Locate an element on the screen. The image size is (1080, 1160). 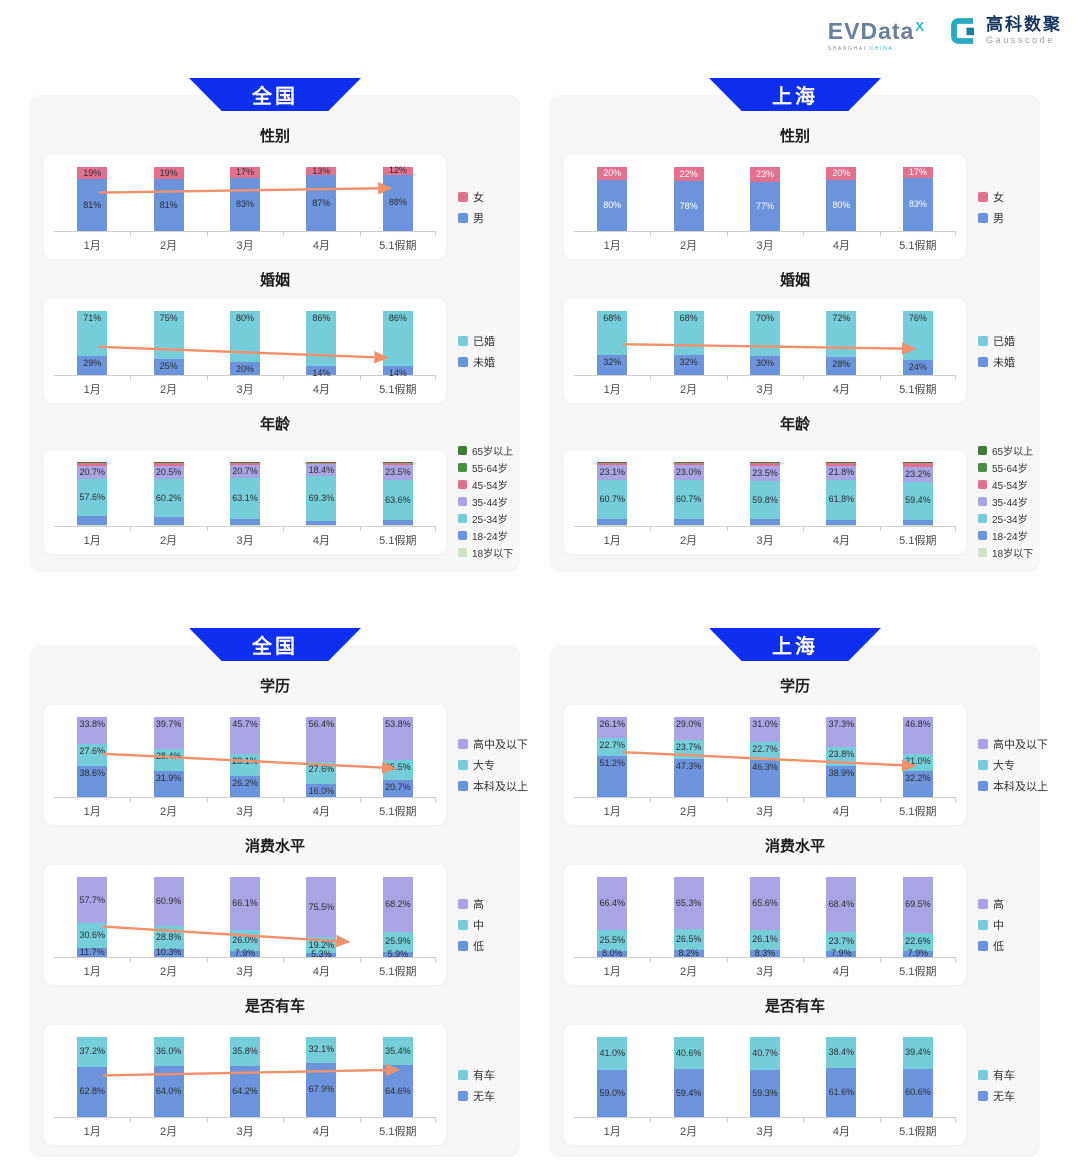
chart-legend: 有车 无车 is located at coordinates (1017, 1085).